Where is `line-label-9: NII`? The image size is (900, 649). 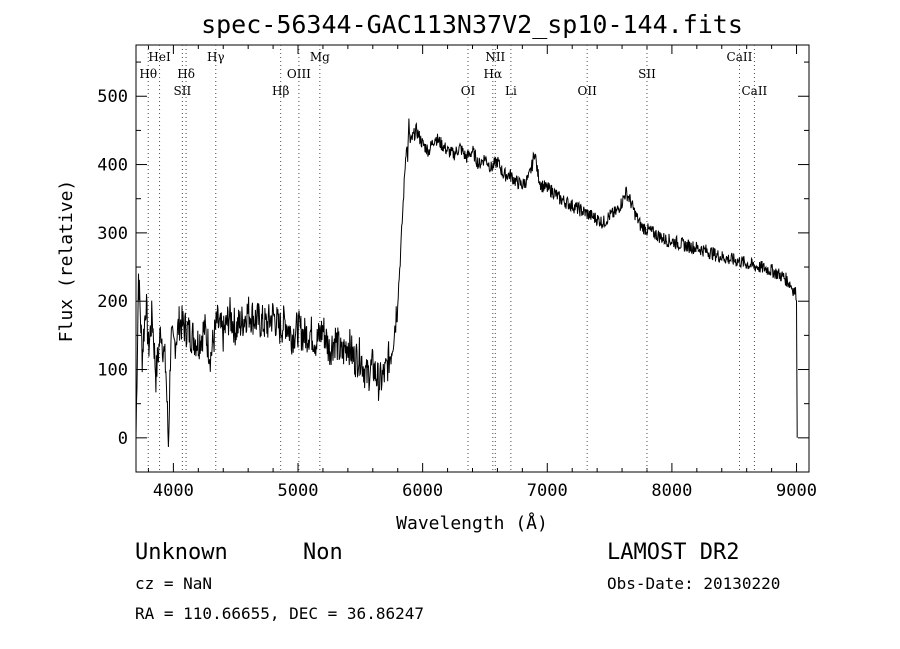
line-label-9: NII is located at coordinates (495, 57).